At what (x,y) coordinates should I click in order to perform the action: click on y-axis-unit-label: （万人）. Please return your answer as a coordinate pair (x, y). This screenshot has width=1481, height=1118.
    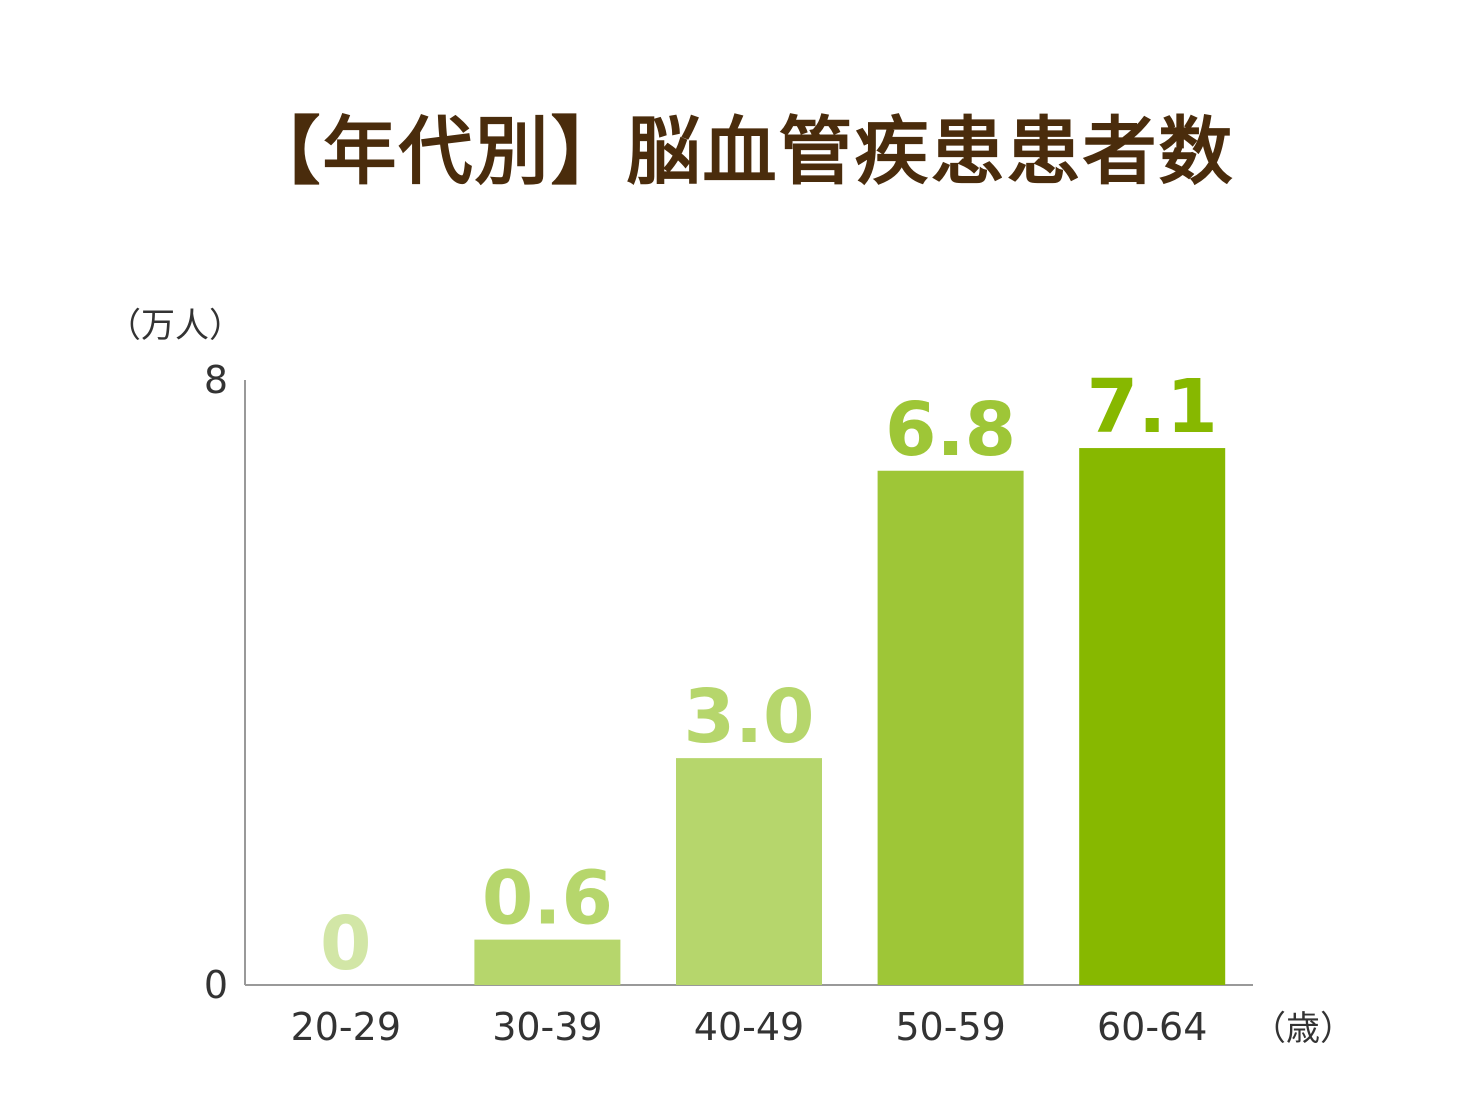
    Looking at the image, I should click on (175, 326).